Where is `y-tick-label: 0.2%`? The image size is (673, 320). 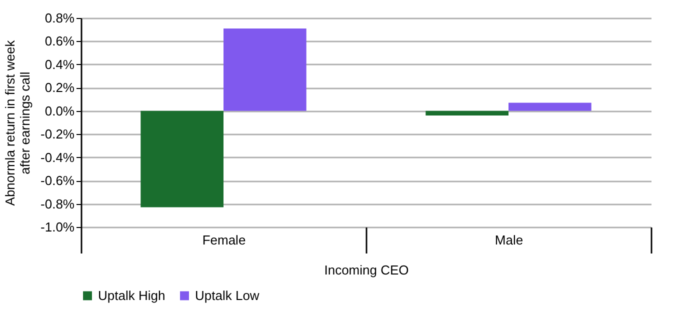
y-tick-label: 0.2% is located at coordinates (59, 88).